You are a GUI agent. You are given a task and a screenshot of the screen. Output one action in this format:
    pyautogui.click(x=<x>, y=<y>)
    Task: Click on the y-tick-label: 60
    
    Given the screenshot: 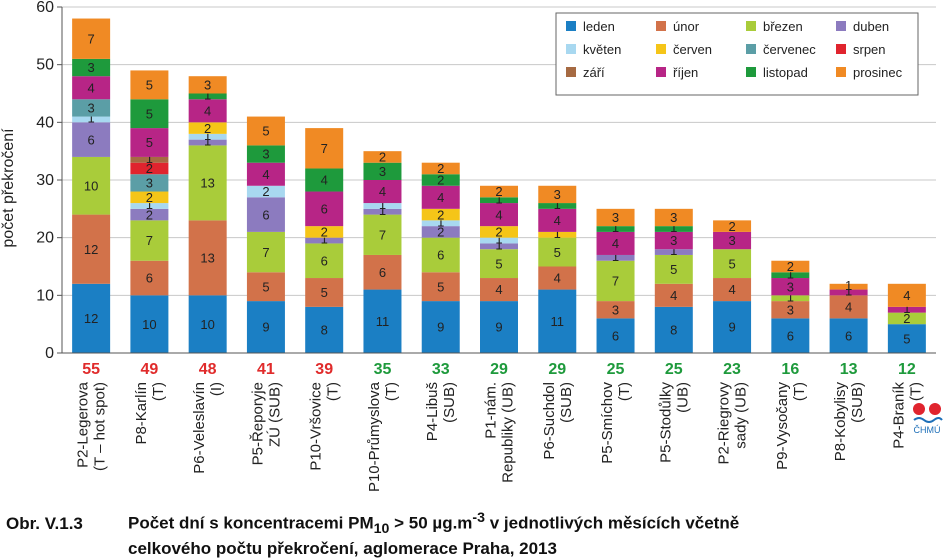 What is the action you would take?
    pyautogui.click(x=45, y=8)
    